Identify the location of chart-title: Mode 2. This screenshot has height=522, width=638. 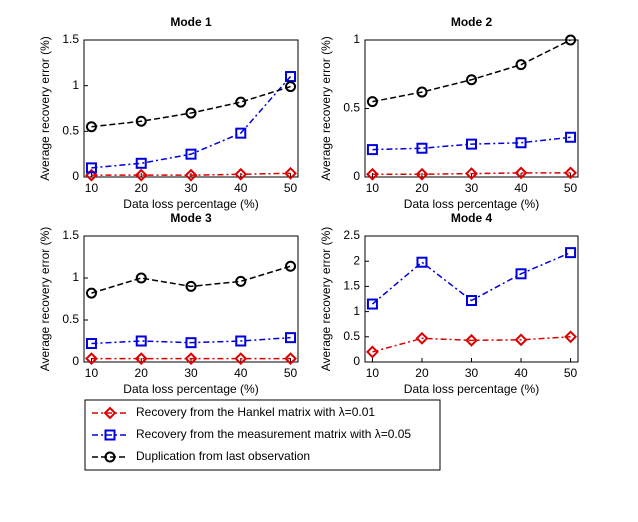
(472, 22).